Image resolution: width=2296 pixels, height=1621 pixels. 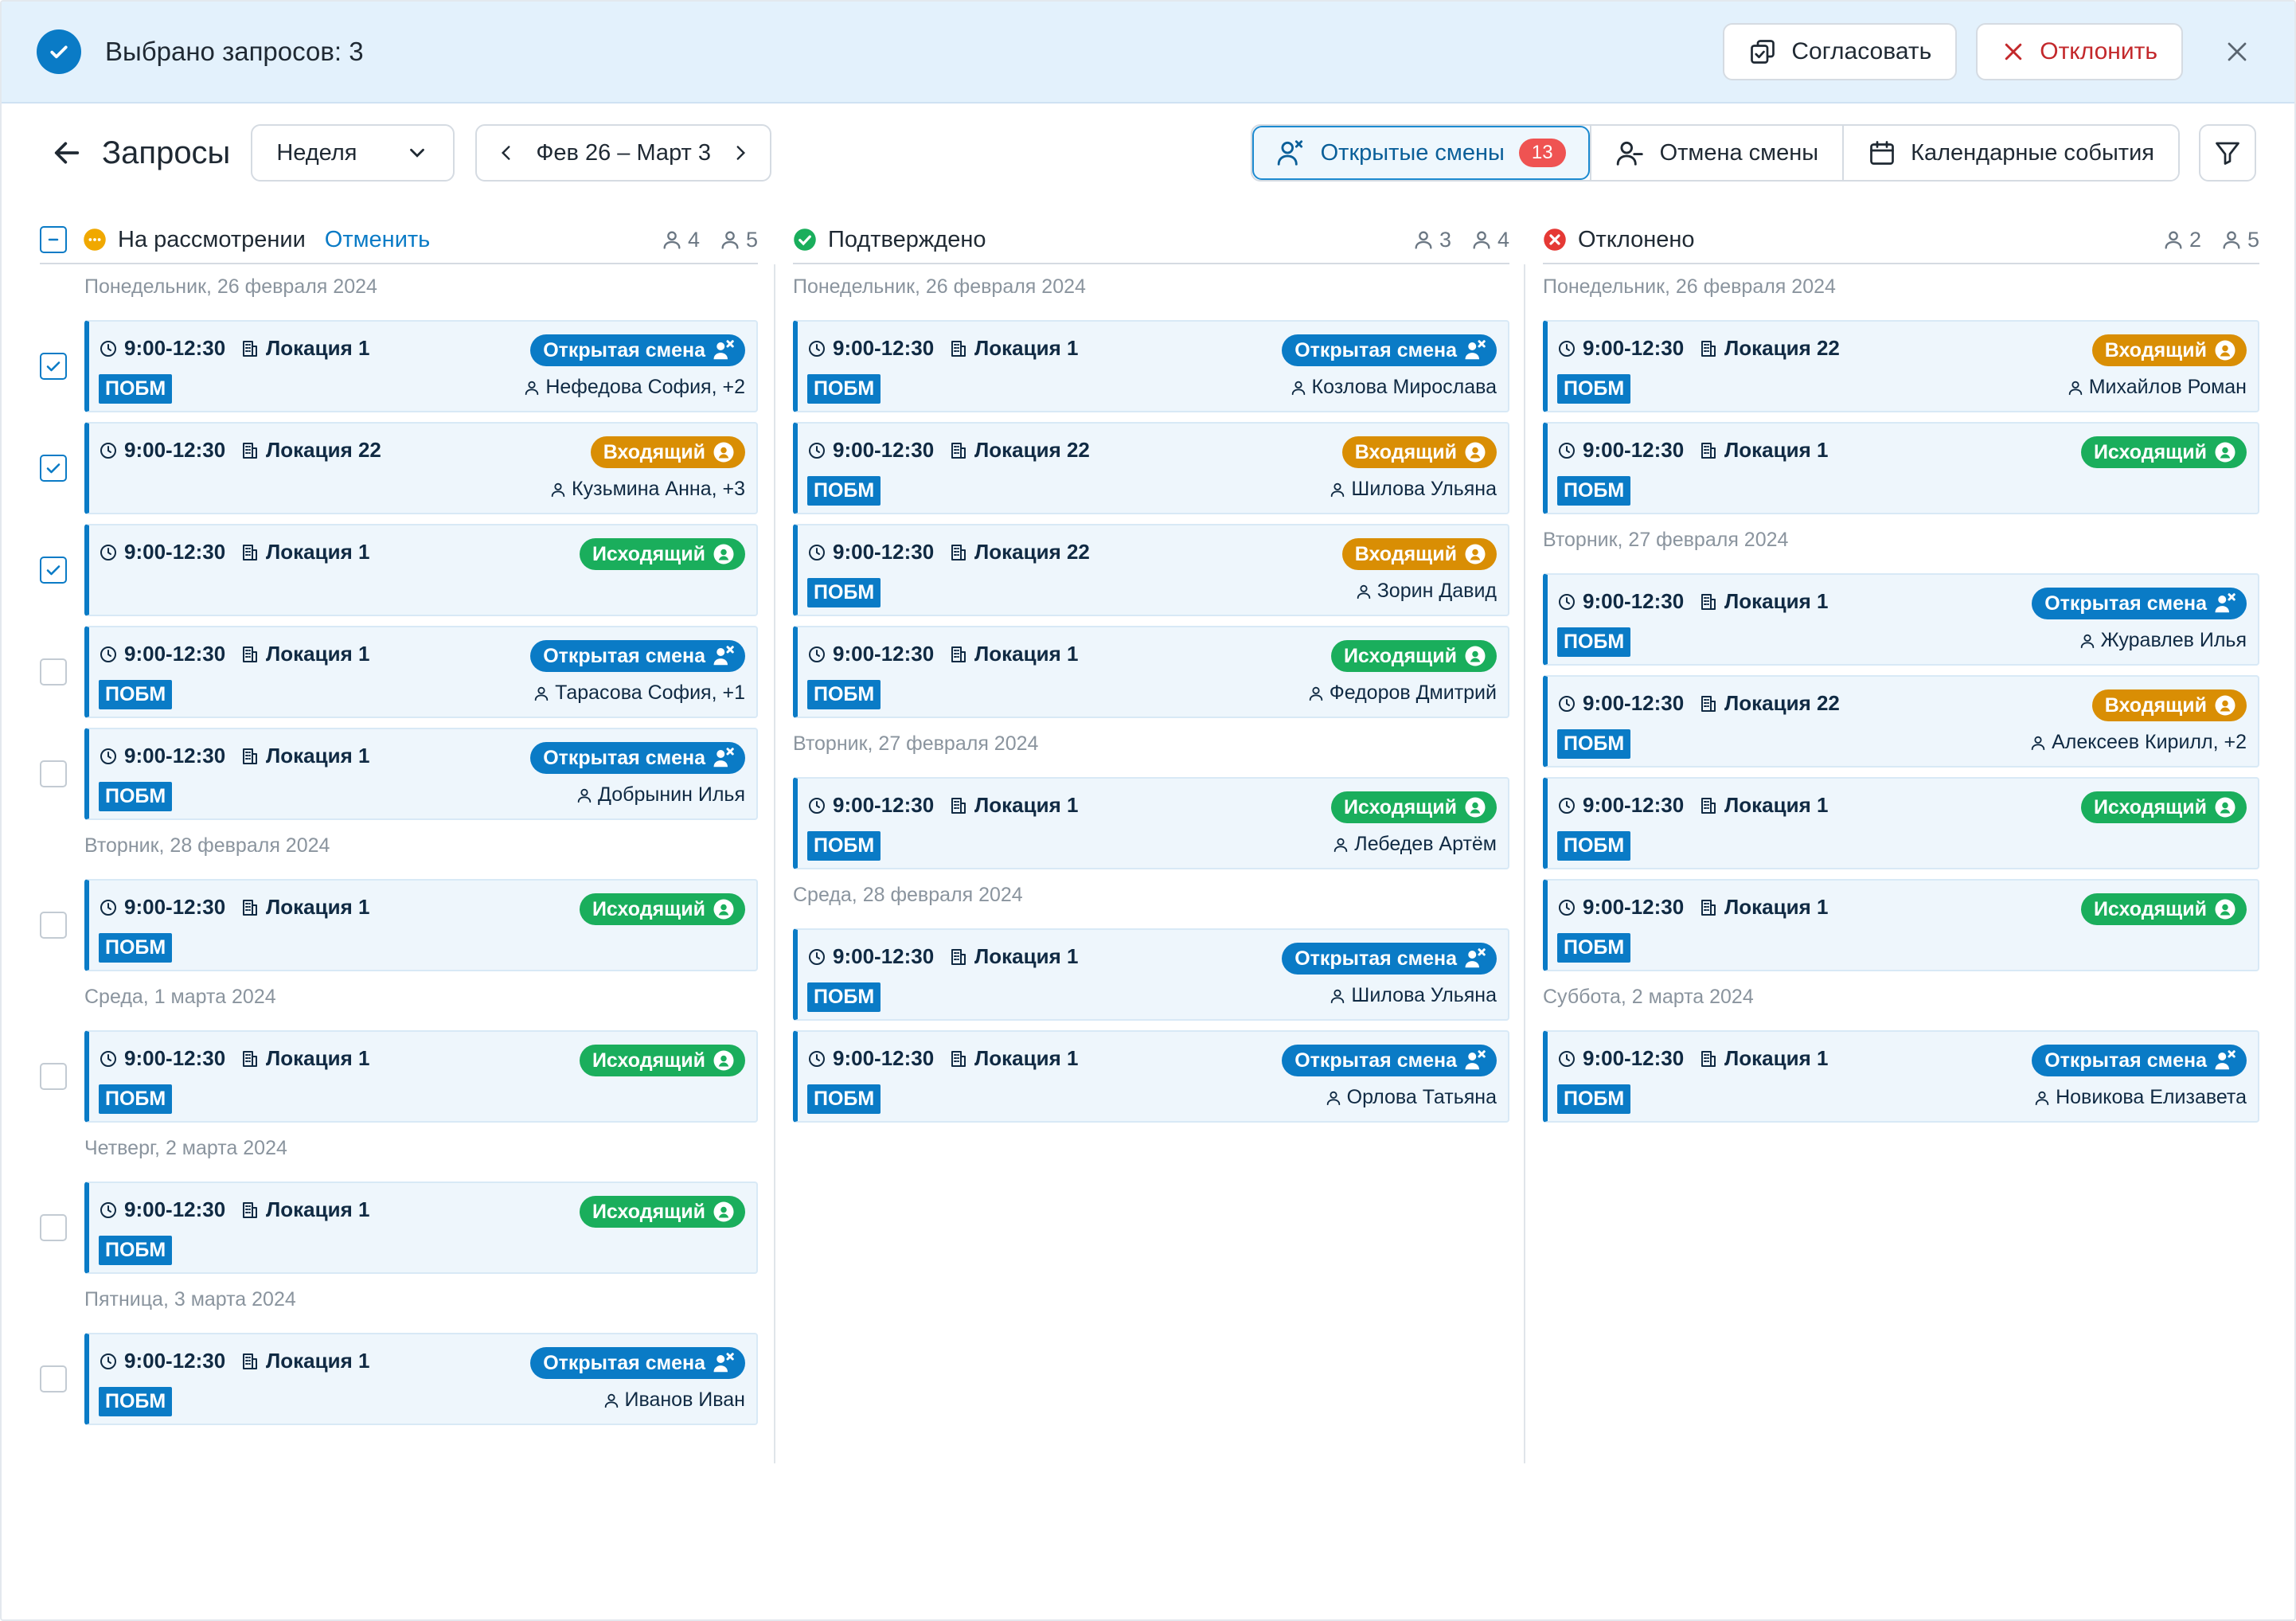 What do you see at coordinates (1032, 450) in the screenshot?
I see `location-value: Локация 22` at bounding box center [1032, 450].